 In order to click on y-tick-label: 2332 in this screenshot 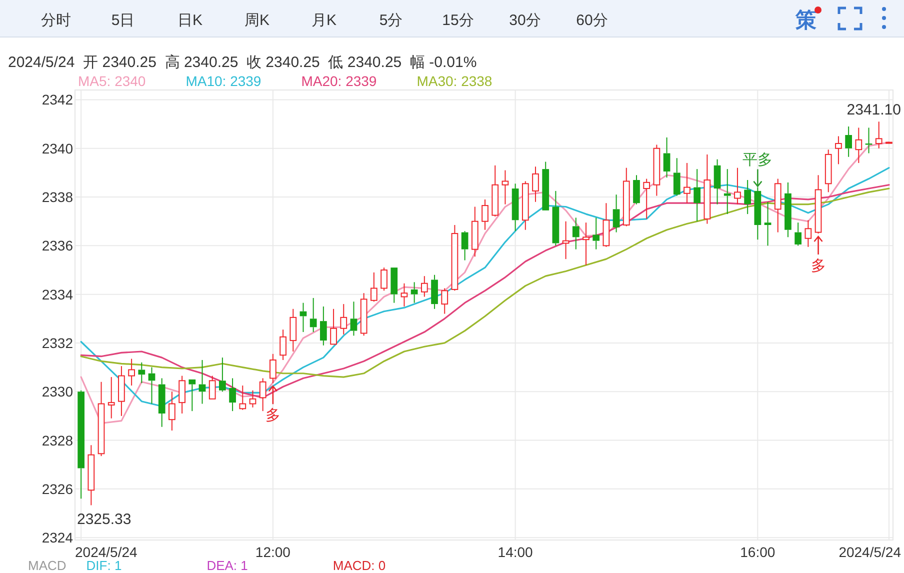, I will do `click(58, 342)`.